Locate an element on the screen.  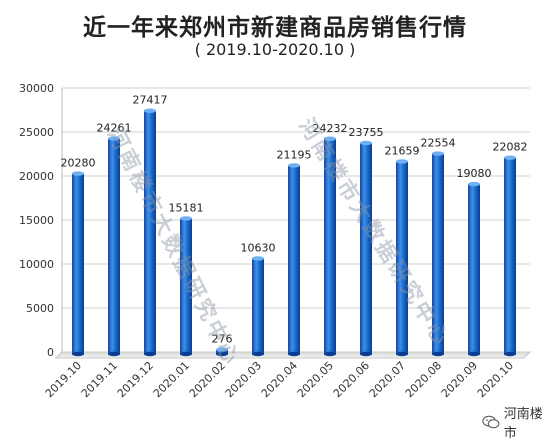
x-tick-label: 2020.10 is located at coordinates (495, 379).